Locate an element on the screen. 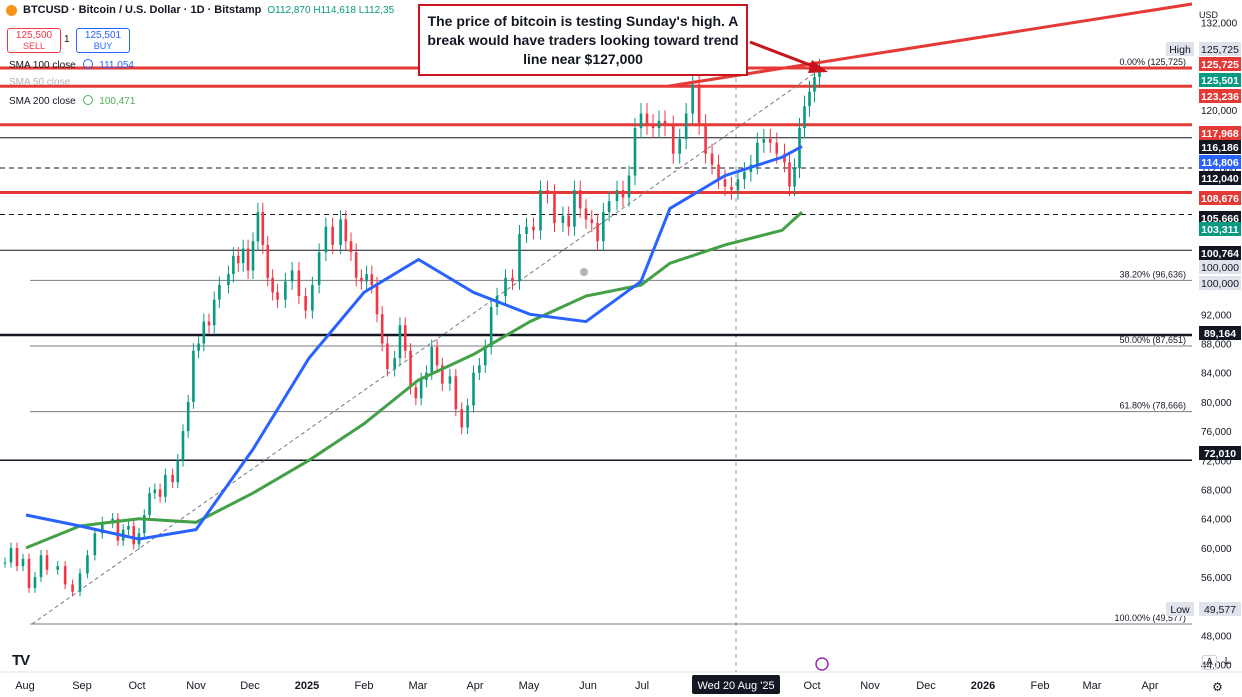 The height and width of the screenshot is (697, 1242). indicator-sma50: SMA 50 close is located at coordinates (39, 82).